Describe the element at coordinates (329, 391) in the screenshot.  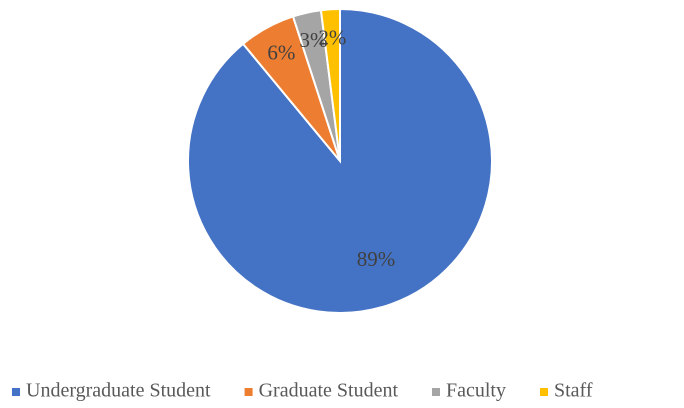
I see `legend-label: Graduate Student` at that location.